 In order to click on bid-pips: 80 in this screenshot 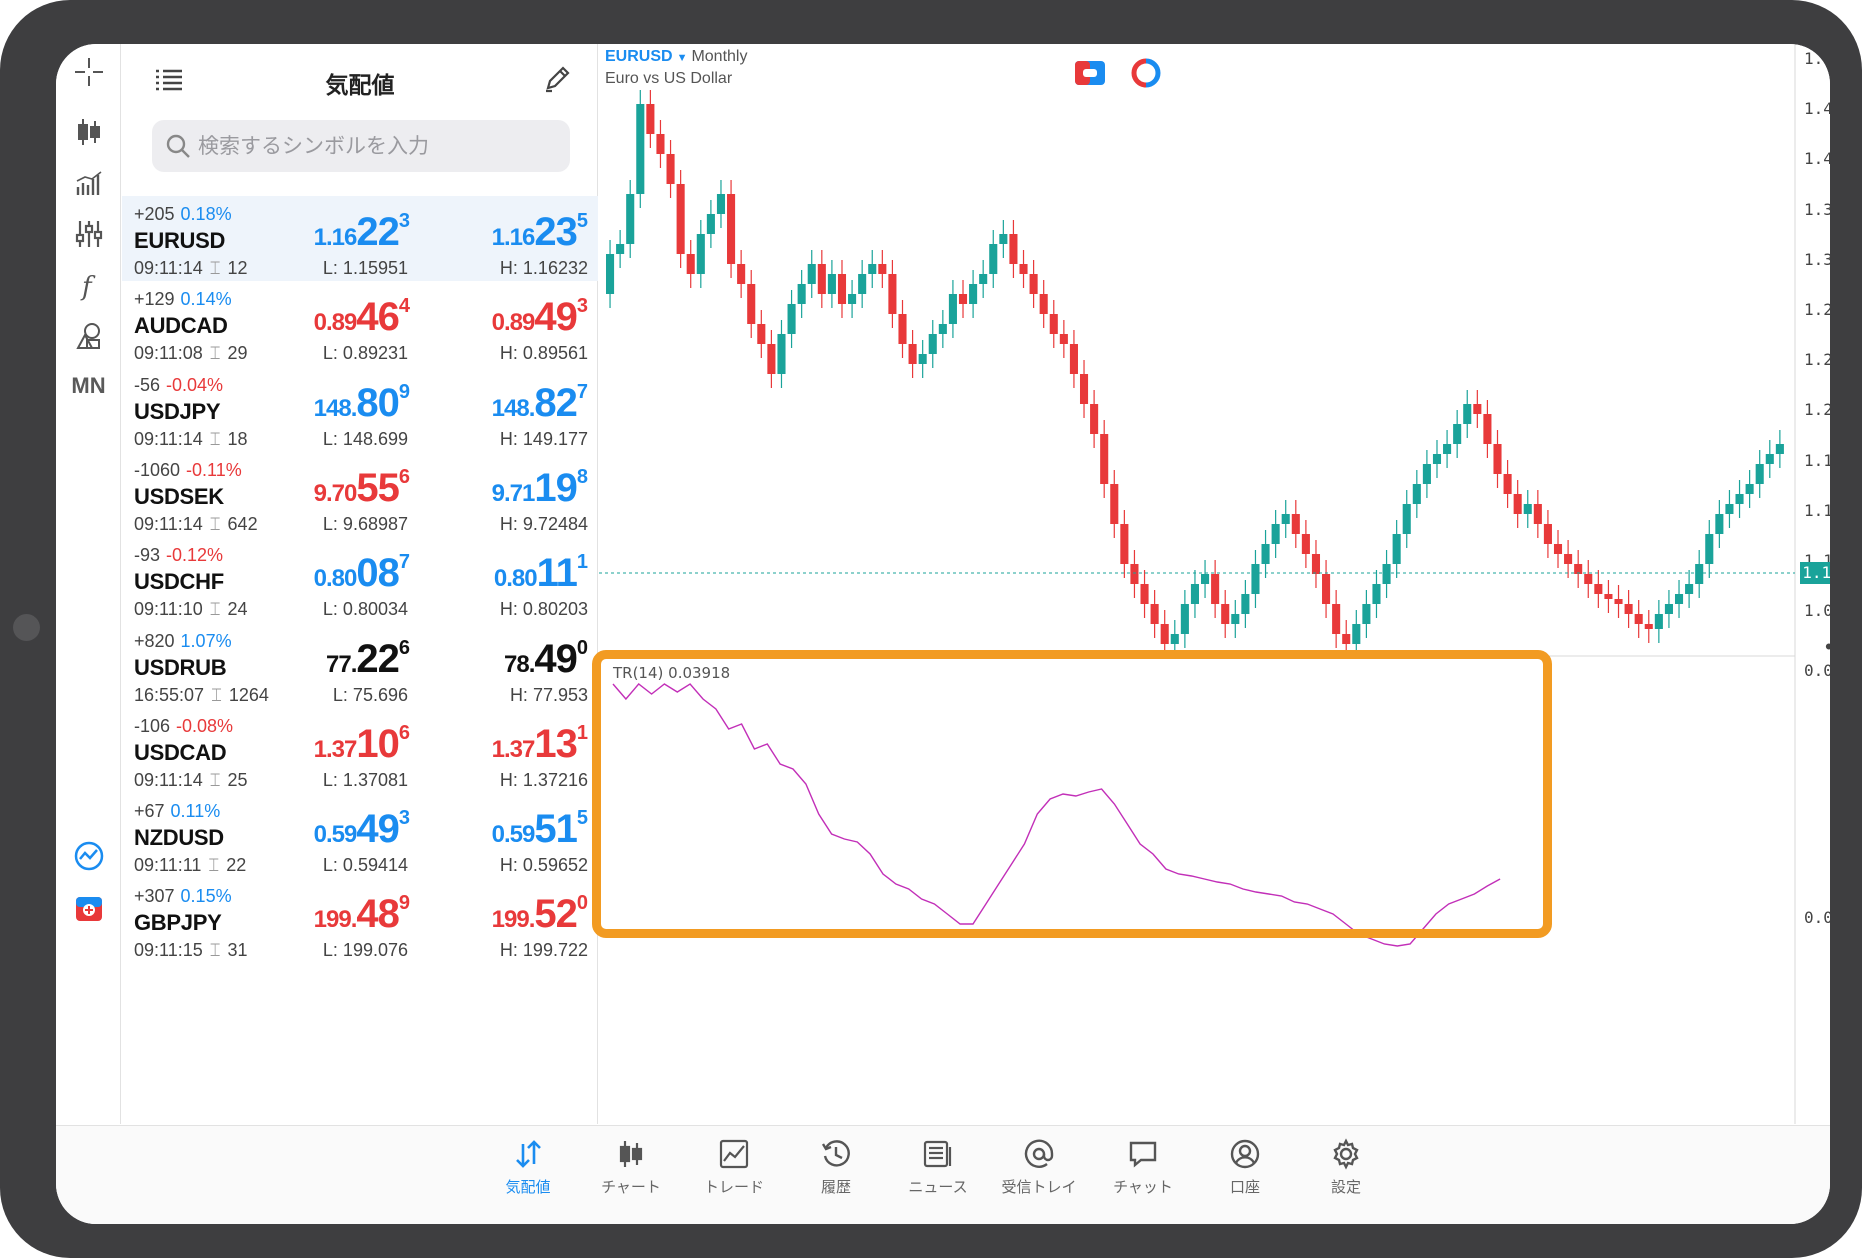, I will do `click(377, 402)`.